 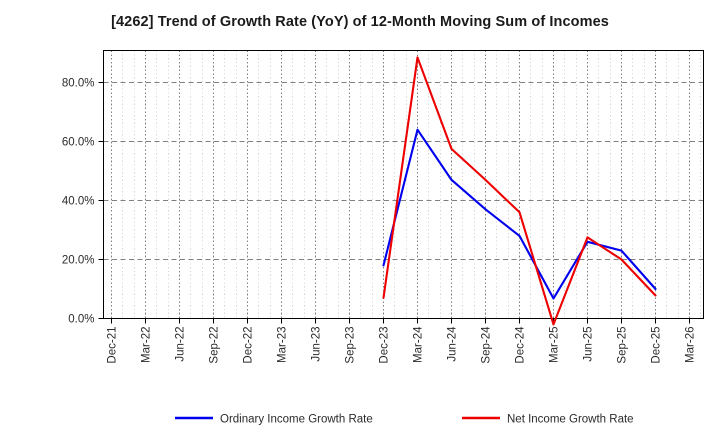 What do you see at coordinates (657, 345) in the screenshot?
I see `x-axis-tick-label: Dec-25` at bounding box center [657, 345].